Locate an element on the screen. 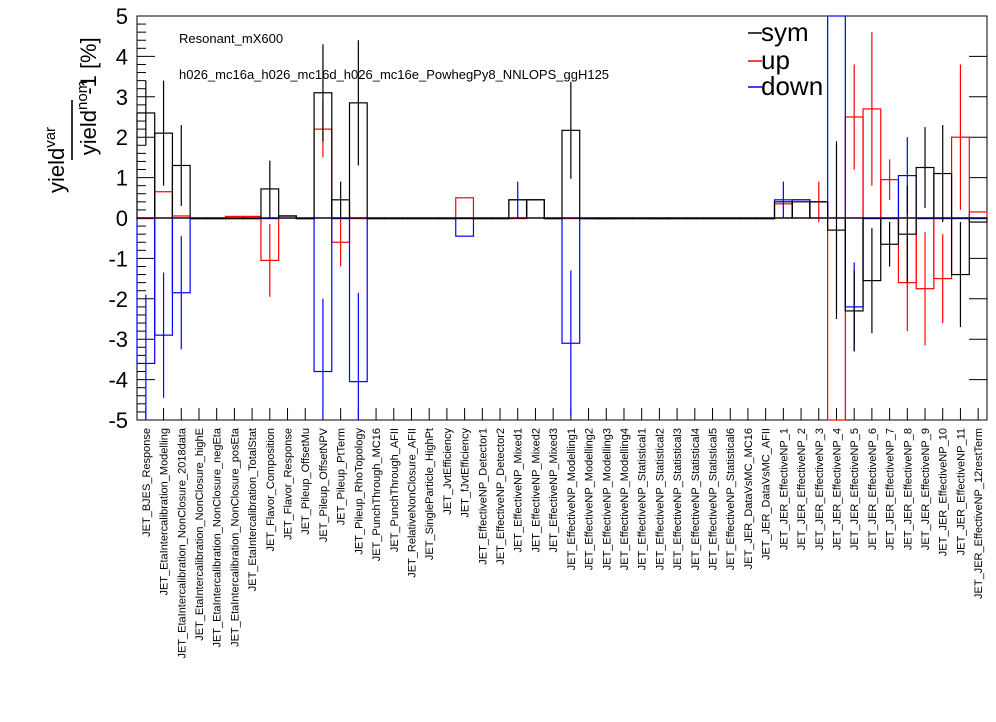 This screenshot has width=996, height=722. x-tick-label: JET_JER_EffectiveNP_6 is located at coordinates (873, 489).